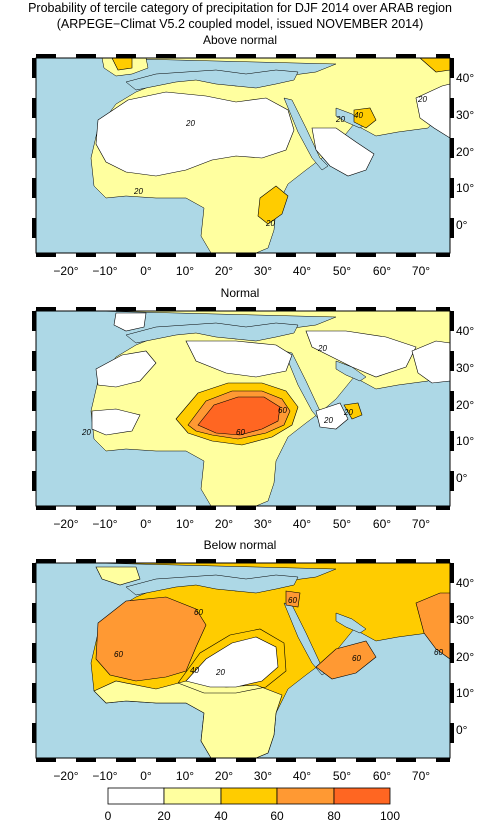 This screenshot has height=824, width=480. What do you see at coordinates (343, 152) in the screenshot?
I see `contour-lt20-arabia` at bounding box center [343, 152].